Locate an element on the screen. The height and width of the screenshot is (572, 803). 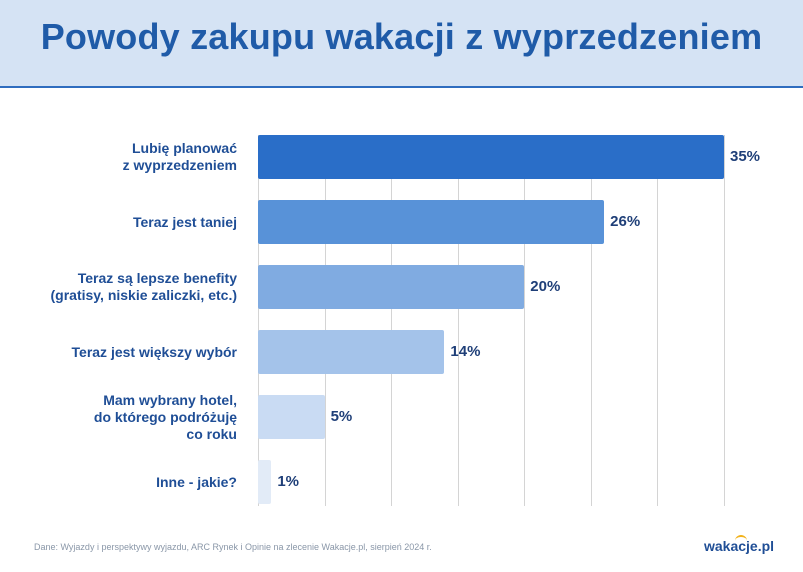
logo-text: wakacje.pl is located at coordinates (739, 546).